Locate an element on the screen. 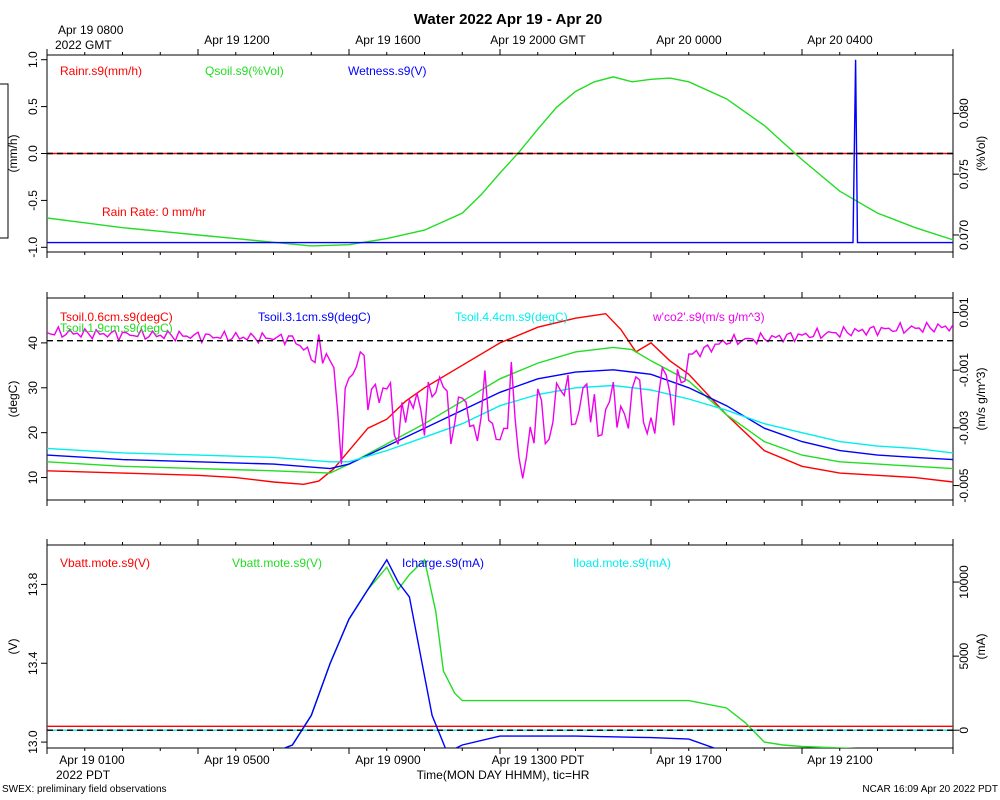 This screenshot has width=1000, height=800. bottom-time-label: Apr 19 0900 is located at coordinates (388, 760).